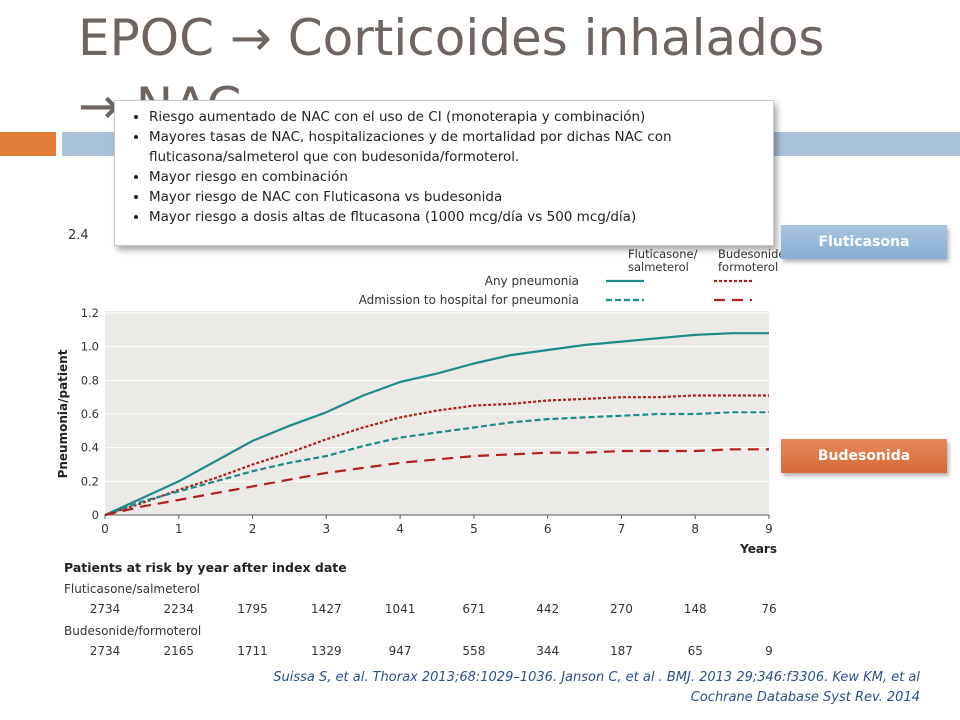 This screenshot has height=720, width=960. Describe the element at coordinates (864, 242) in the screenshot. I see `fluticasona-label-button: Fluticasona` at that location.